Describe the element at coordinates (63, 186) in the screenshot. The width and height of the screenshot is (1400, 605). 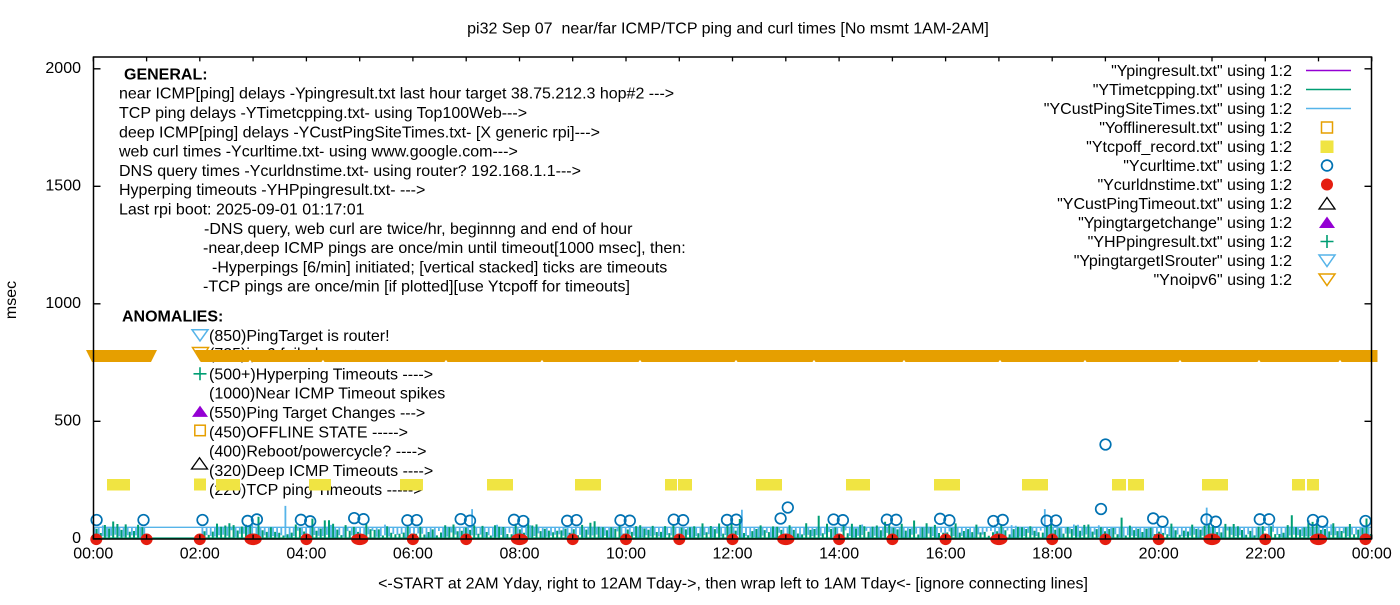
I see `svg-text: 1500` at that location.